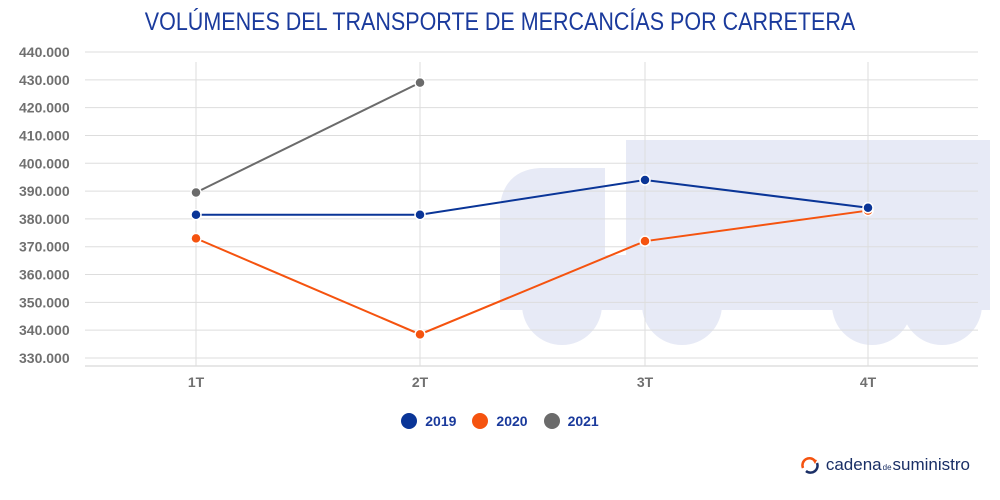  I want to click on legend-label-2020: 2020, so click(512, 421).